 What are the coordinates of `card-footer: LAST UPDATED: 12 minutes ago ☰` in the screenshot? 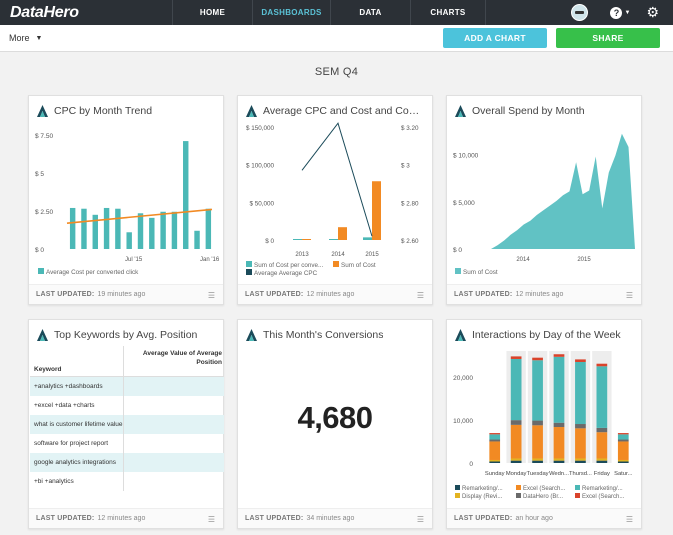 It's located at (335, 294).